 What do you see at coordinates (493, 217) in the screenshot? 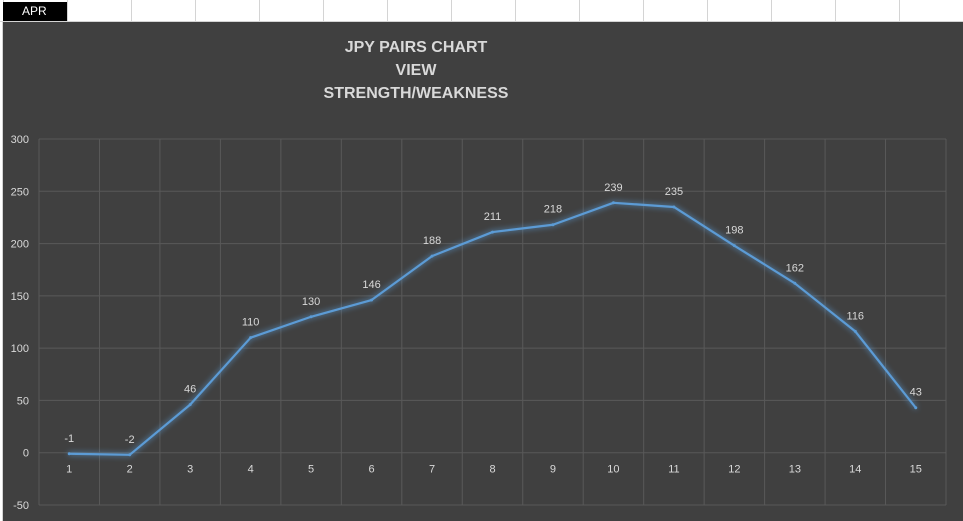
I see `data-label: 211` at bounding box center [493, 217].